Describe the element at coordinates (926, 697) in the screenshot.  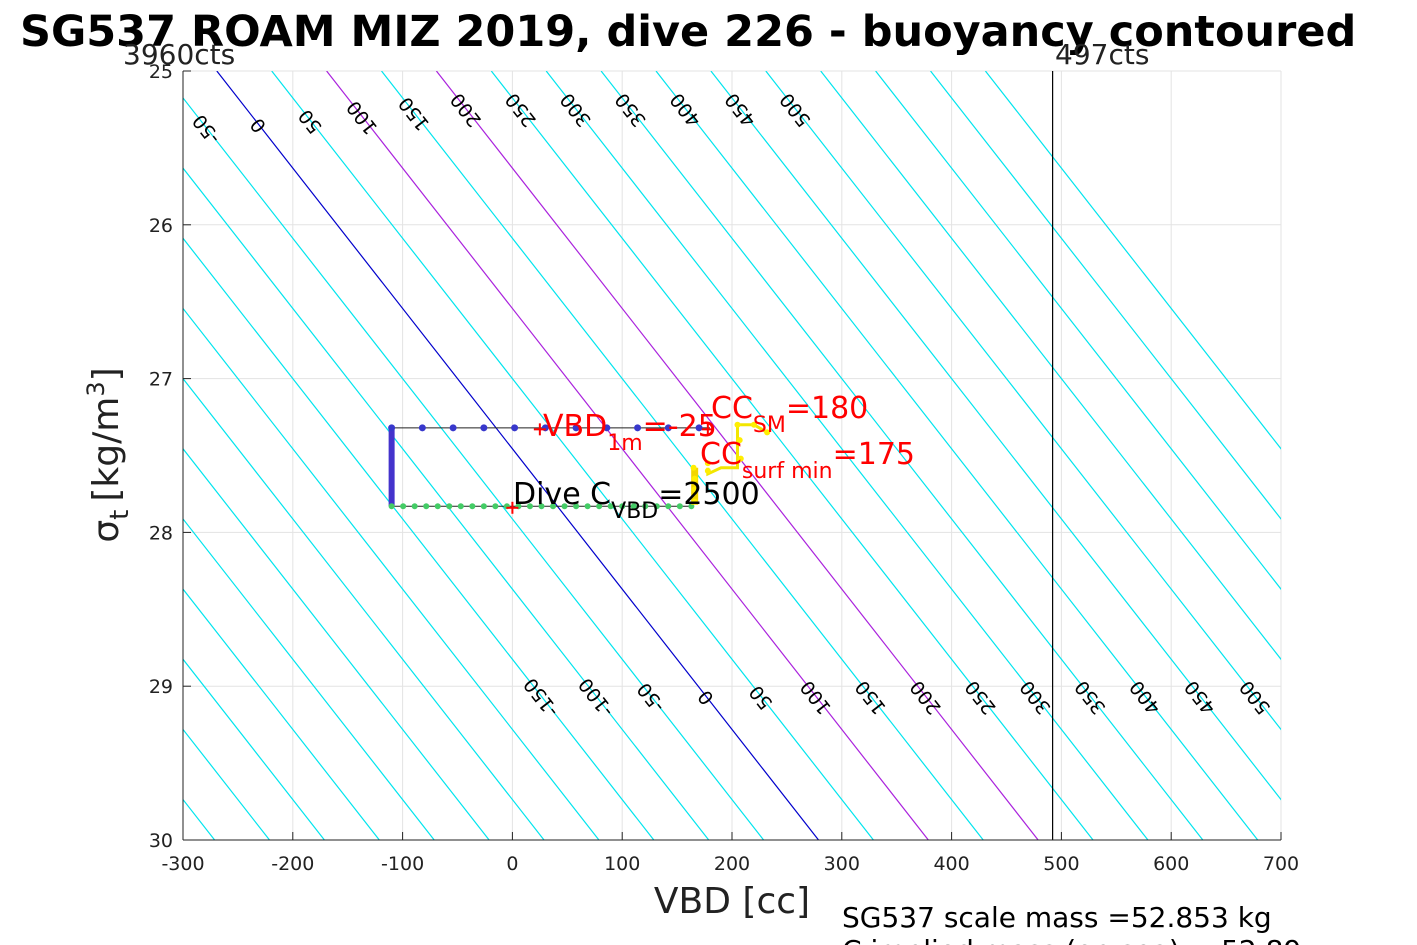
I see `contour-label-bottom: 200` at that location.